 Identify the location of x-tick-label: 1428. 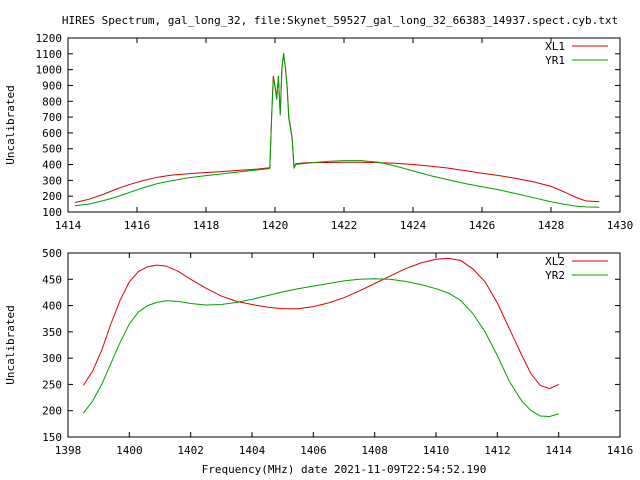
(551, 225).